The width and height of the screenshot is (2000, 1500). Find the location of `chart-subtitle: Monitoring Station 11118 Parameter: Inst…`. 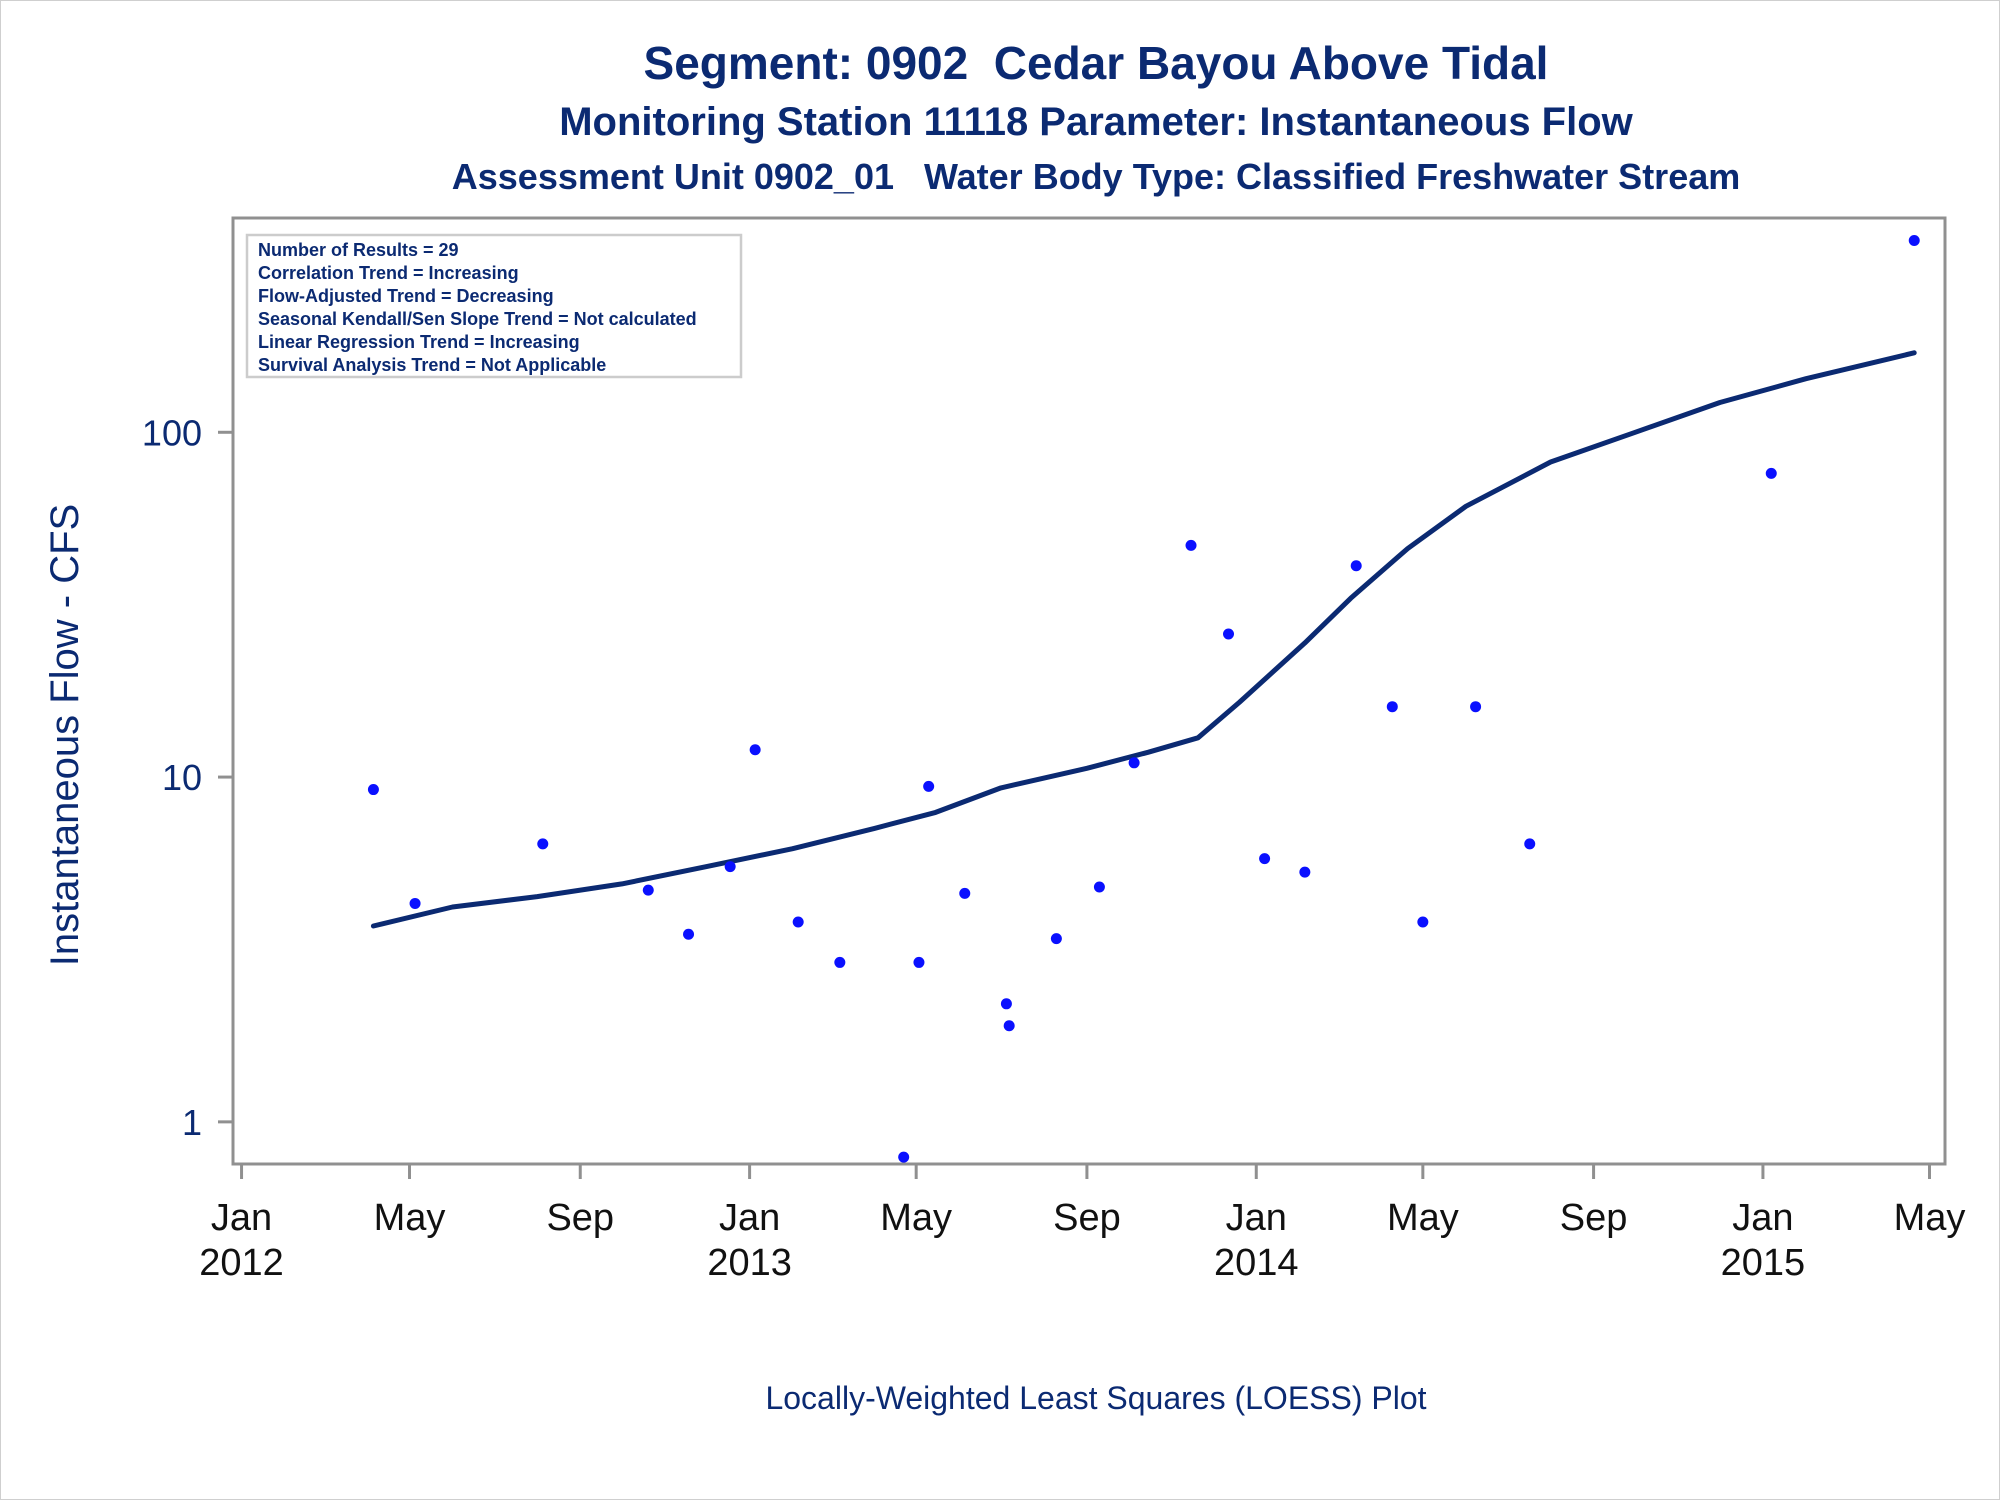

chart-subtitle: Monitoring Station 11118 Parameter: Inst… is located at coordinates (1096, 122).